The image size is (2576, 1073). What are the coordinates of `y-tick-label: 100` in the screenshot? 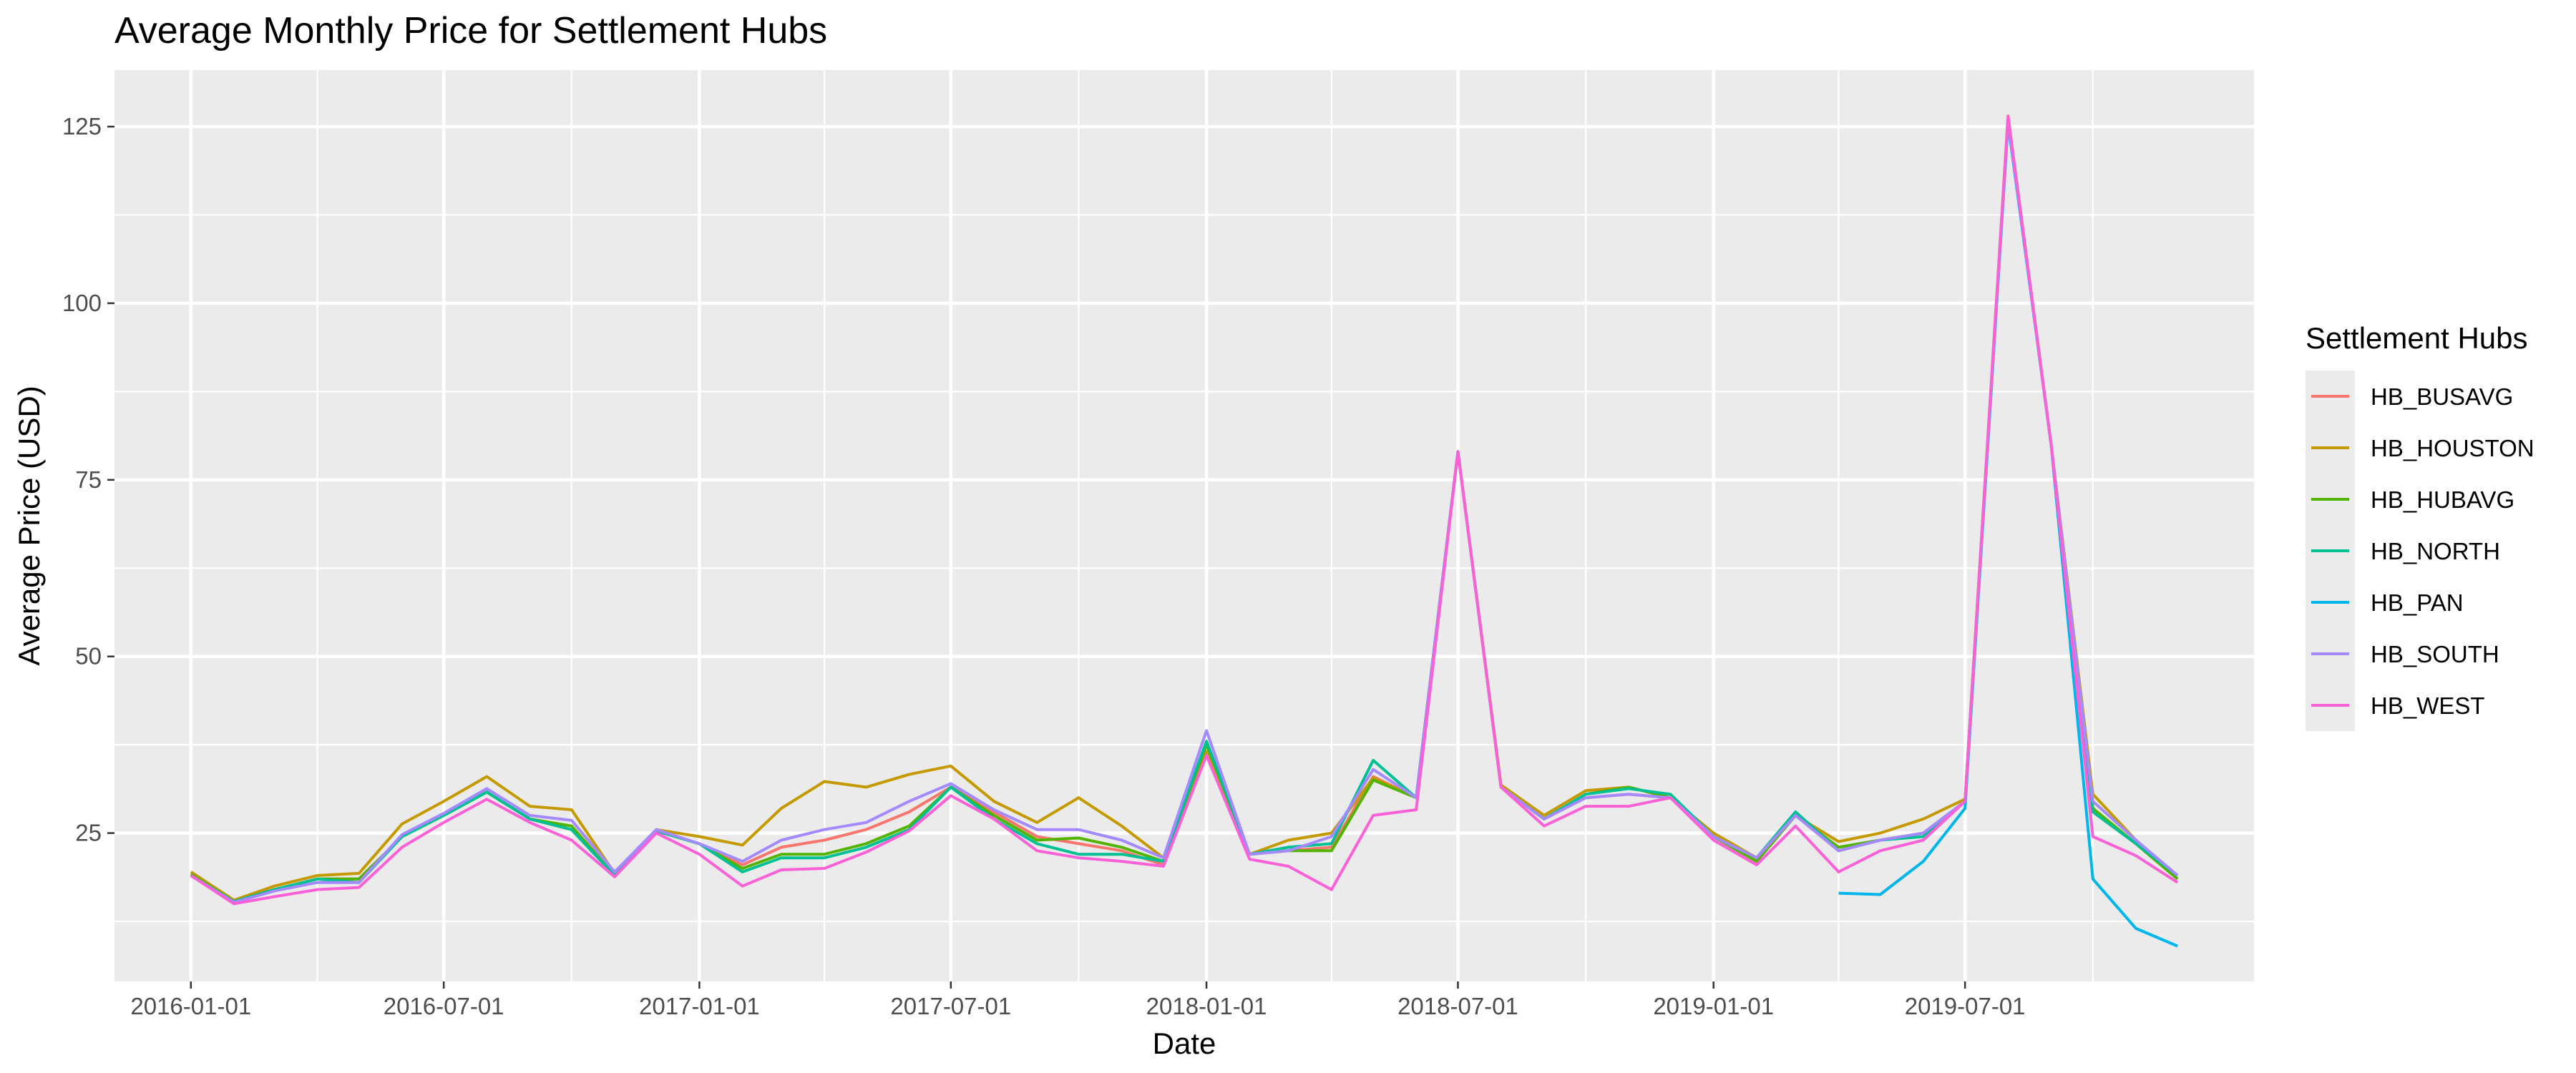 It's located at (82, 303).